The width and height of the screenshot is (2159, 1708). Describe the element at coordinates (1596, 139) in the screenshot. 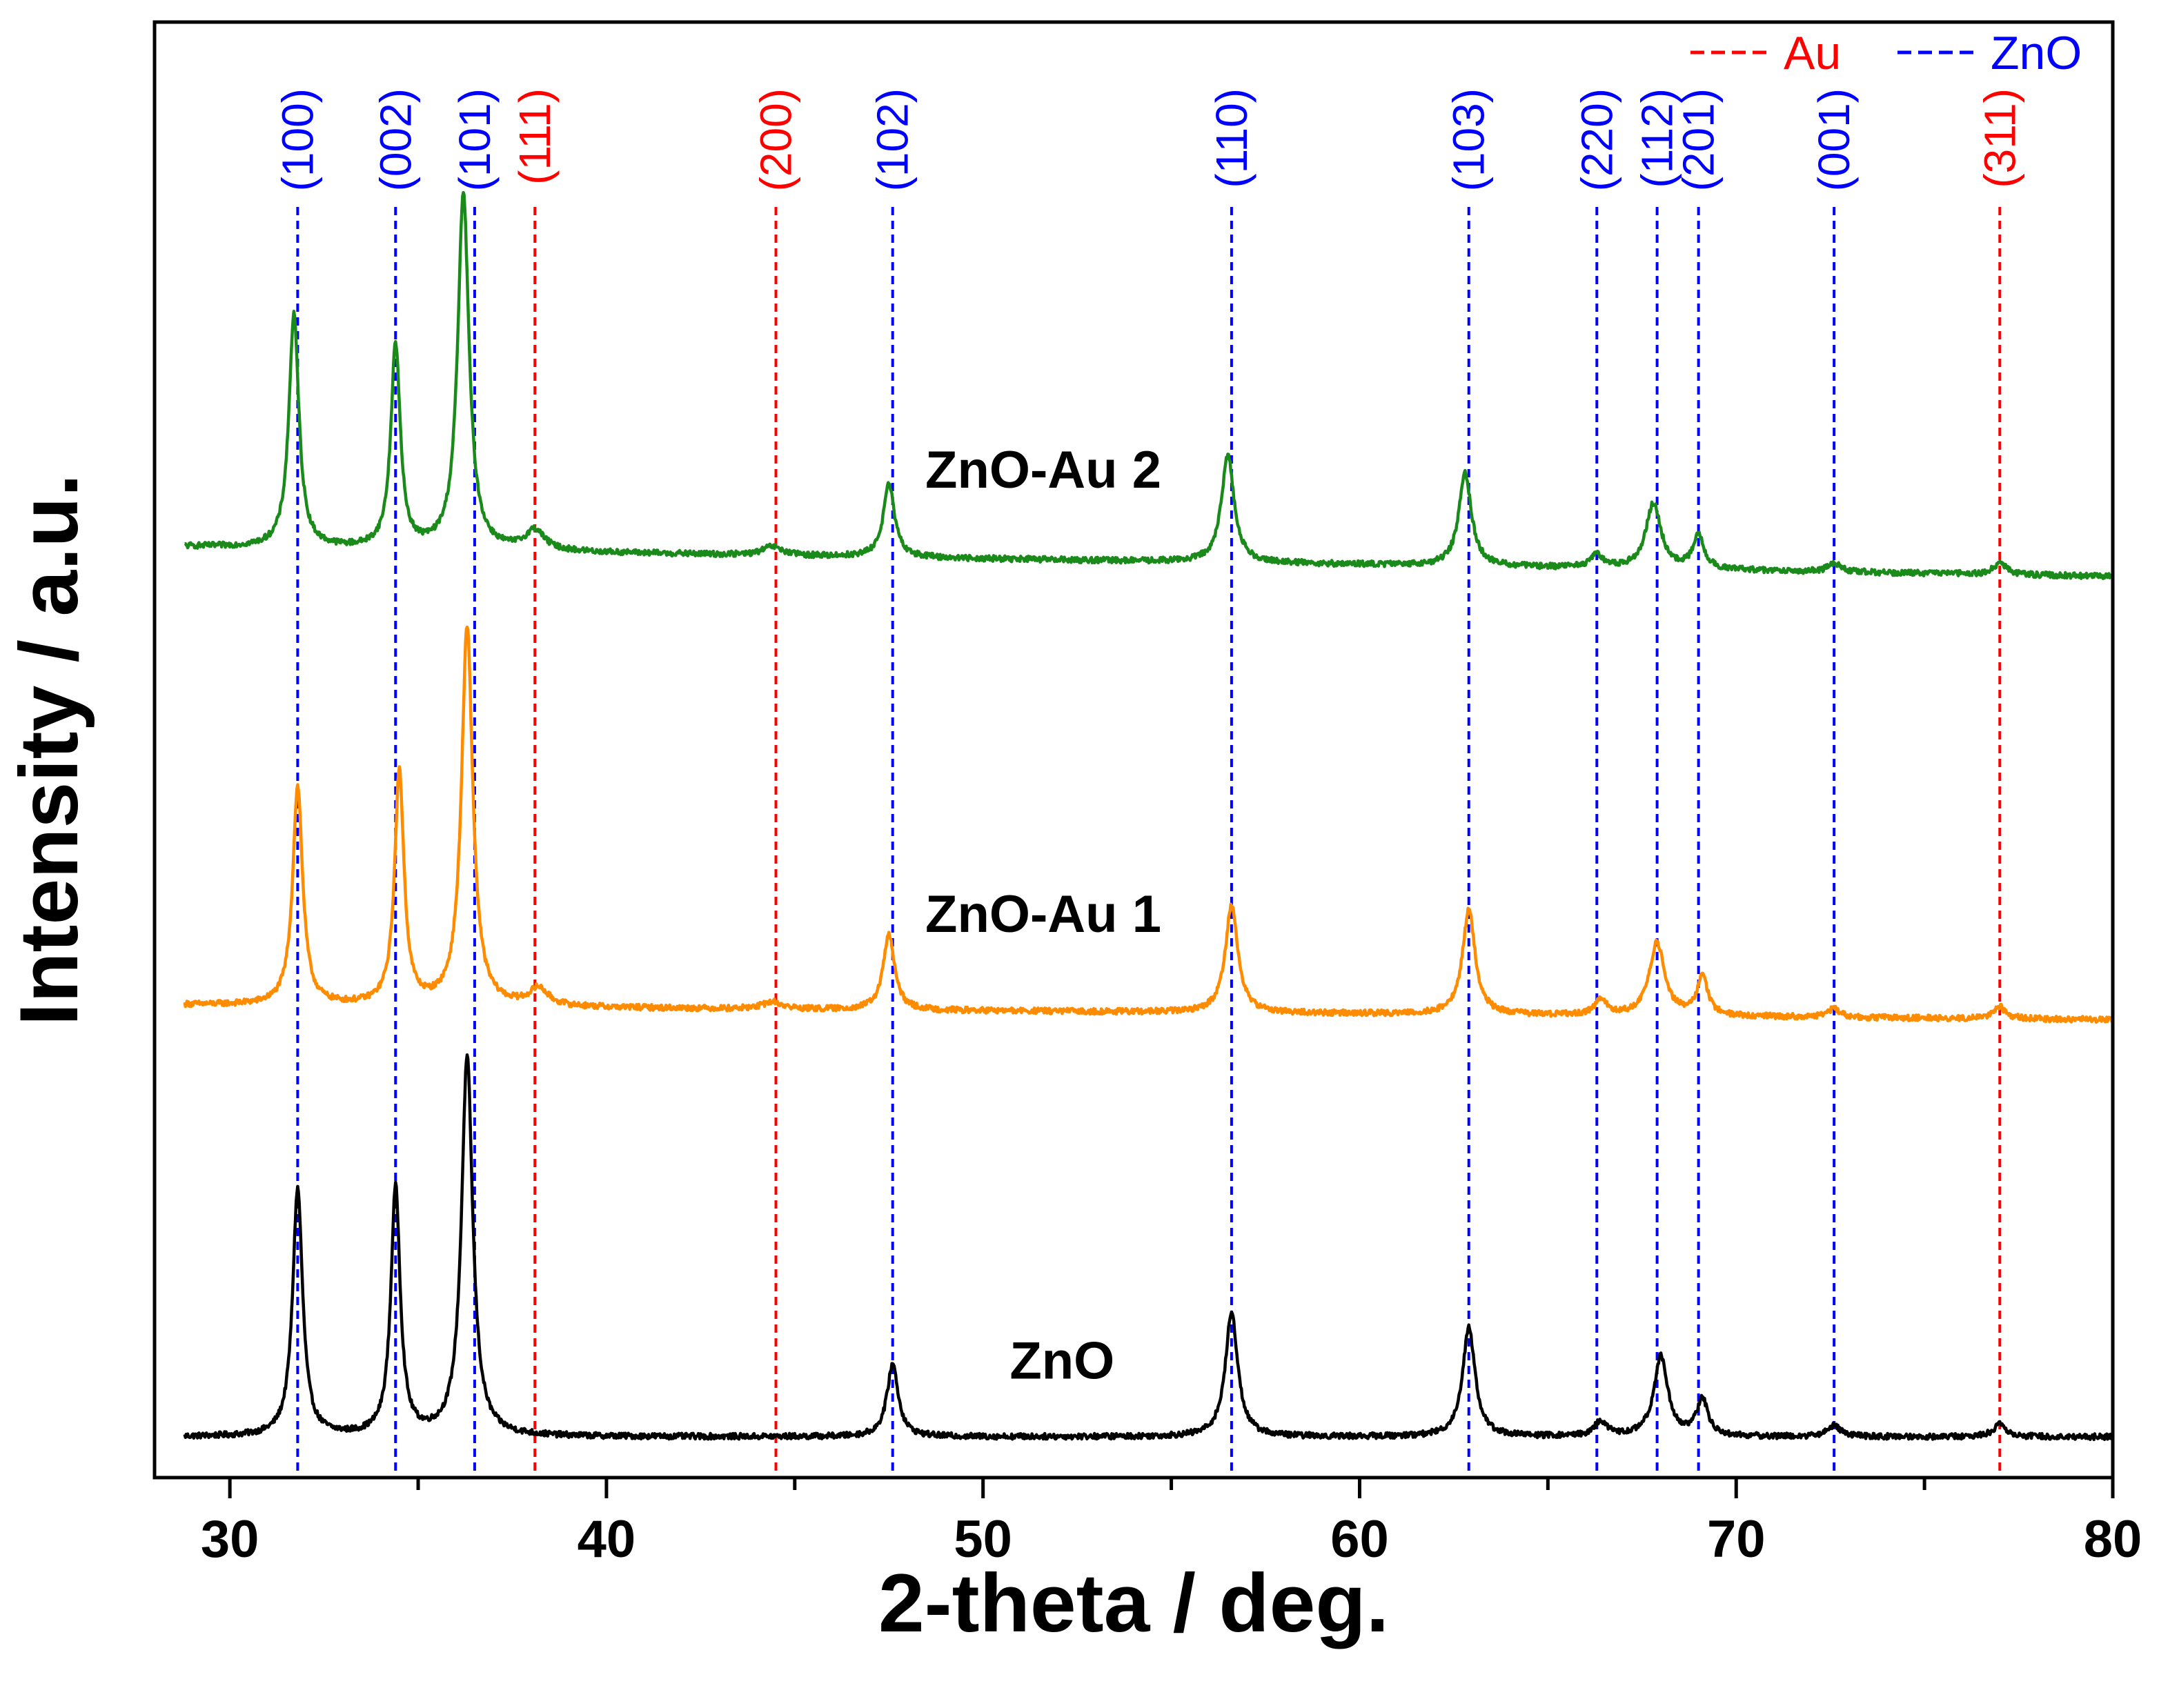

I see `hkl-label: (220)` at that location.